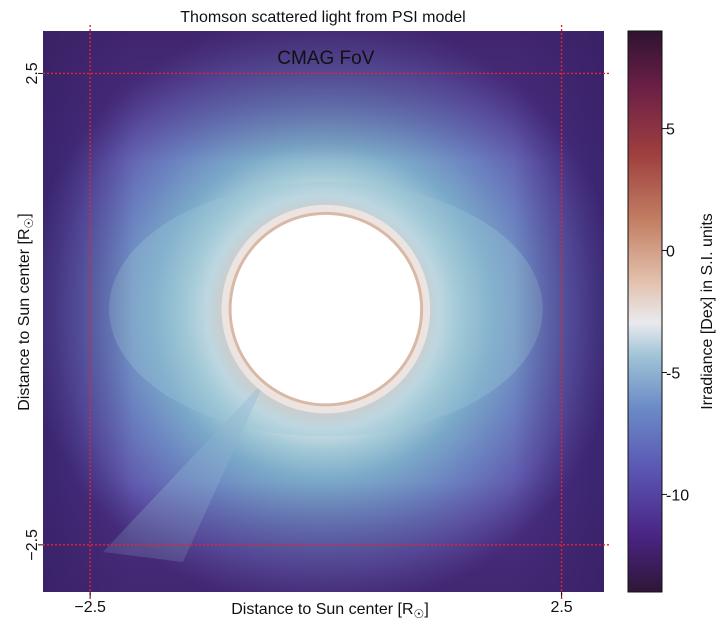 Image resolution: width=724 pixels, height=620 pixels. I want to click on colorbar: 5 0 -5 -10 Irradiance [Dex] in S.I. units, so click(671, 311).